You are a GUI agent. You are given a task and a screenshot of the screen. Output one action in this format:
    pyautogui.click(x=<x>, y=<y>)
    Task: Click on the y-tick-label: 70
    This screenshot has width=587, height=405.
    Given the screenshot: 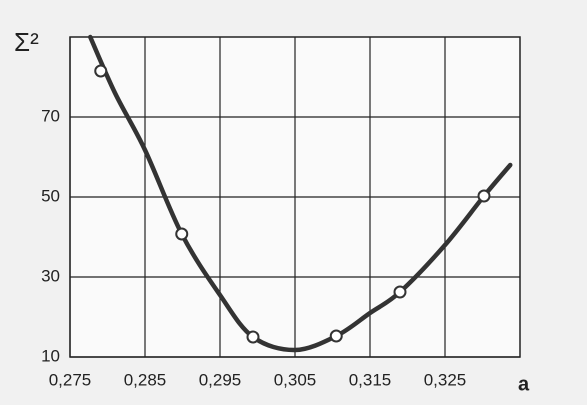 What is the action you would take?
    pyautogui.click(x=50, y=115)
    